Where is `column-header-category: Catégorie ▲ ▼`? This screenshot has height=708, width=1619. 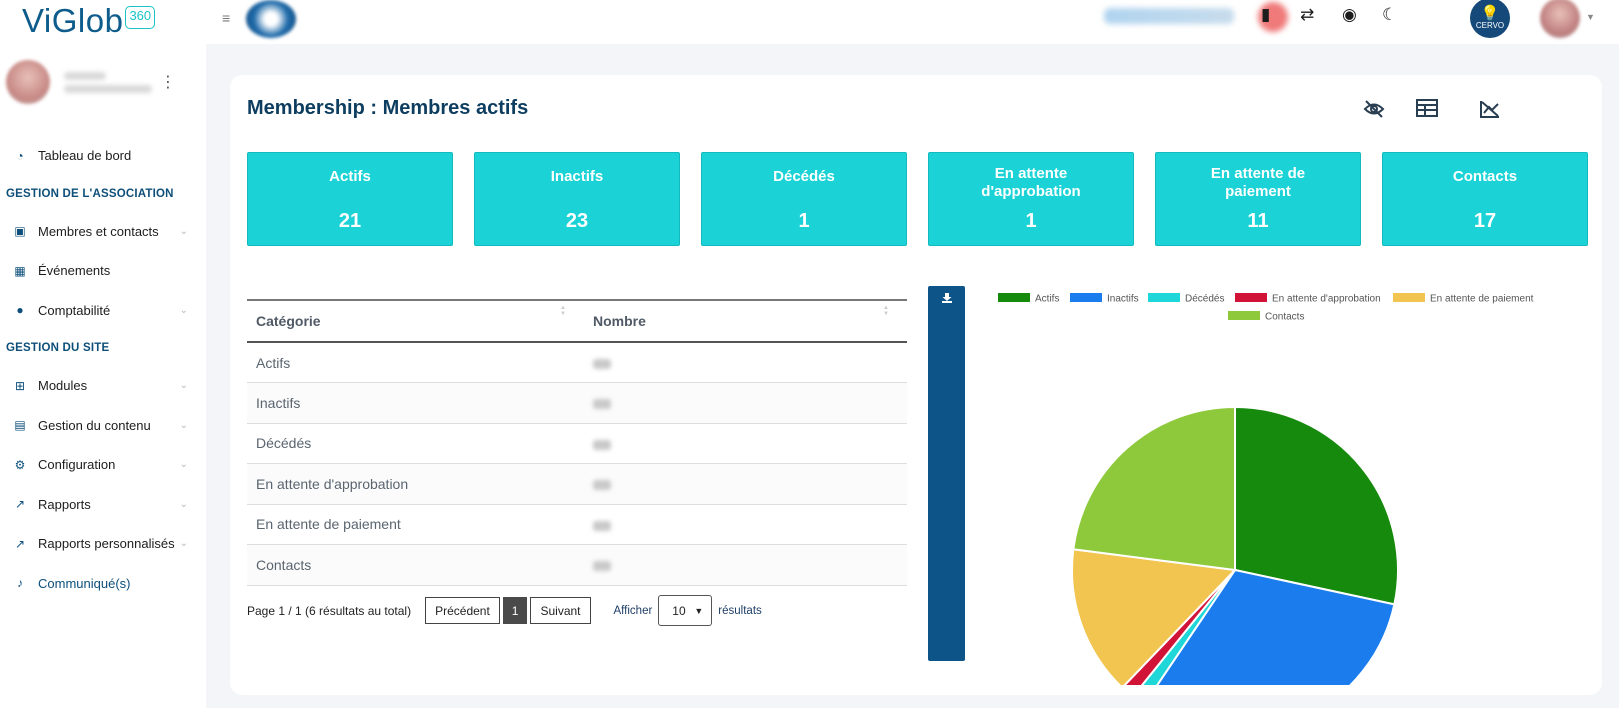
column-header-category: Catégorie ▲ ▼ is located at coordinates (415, 321).